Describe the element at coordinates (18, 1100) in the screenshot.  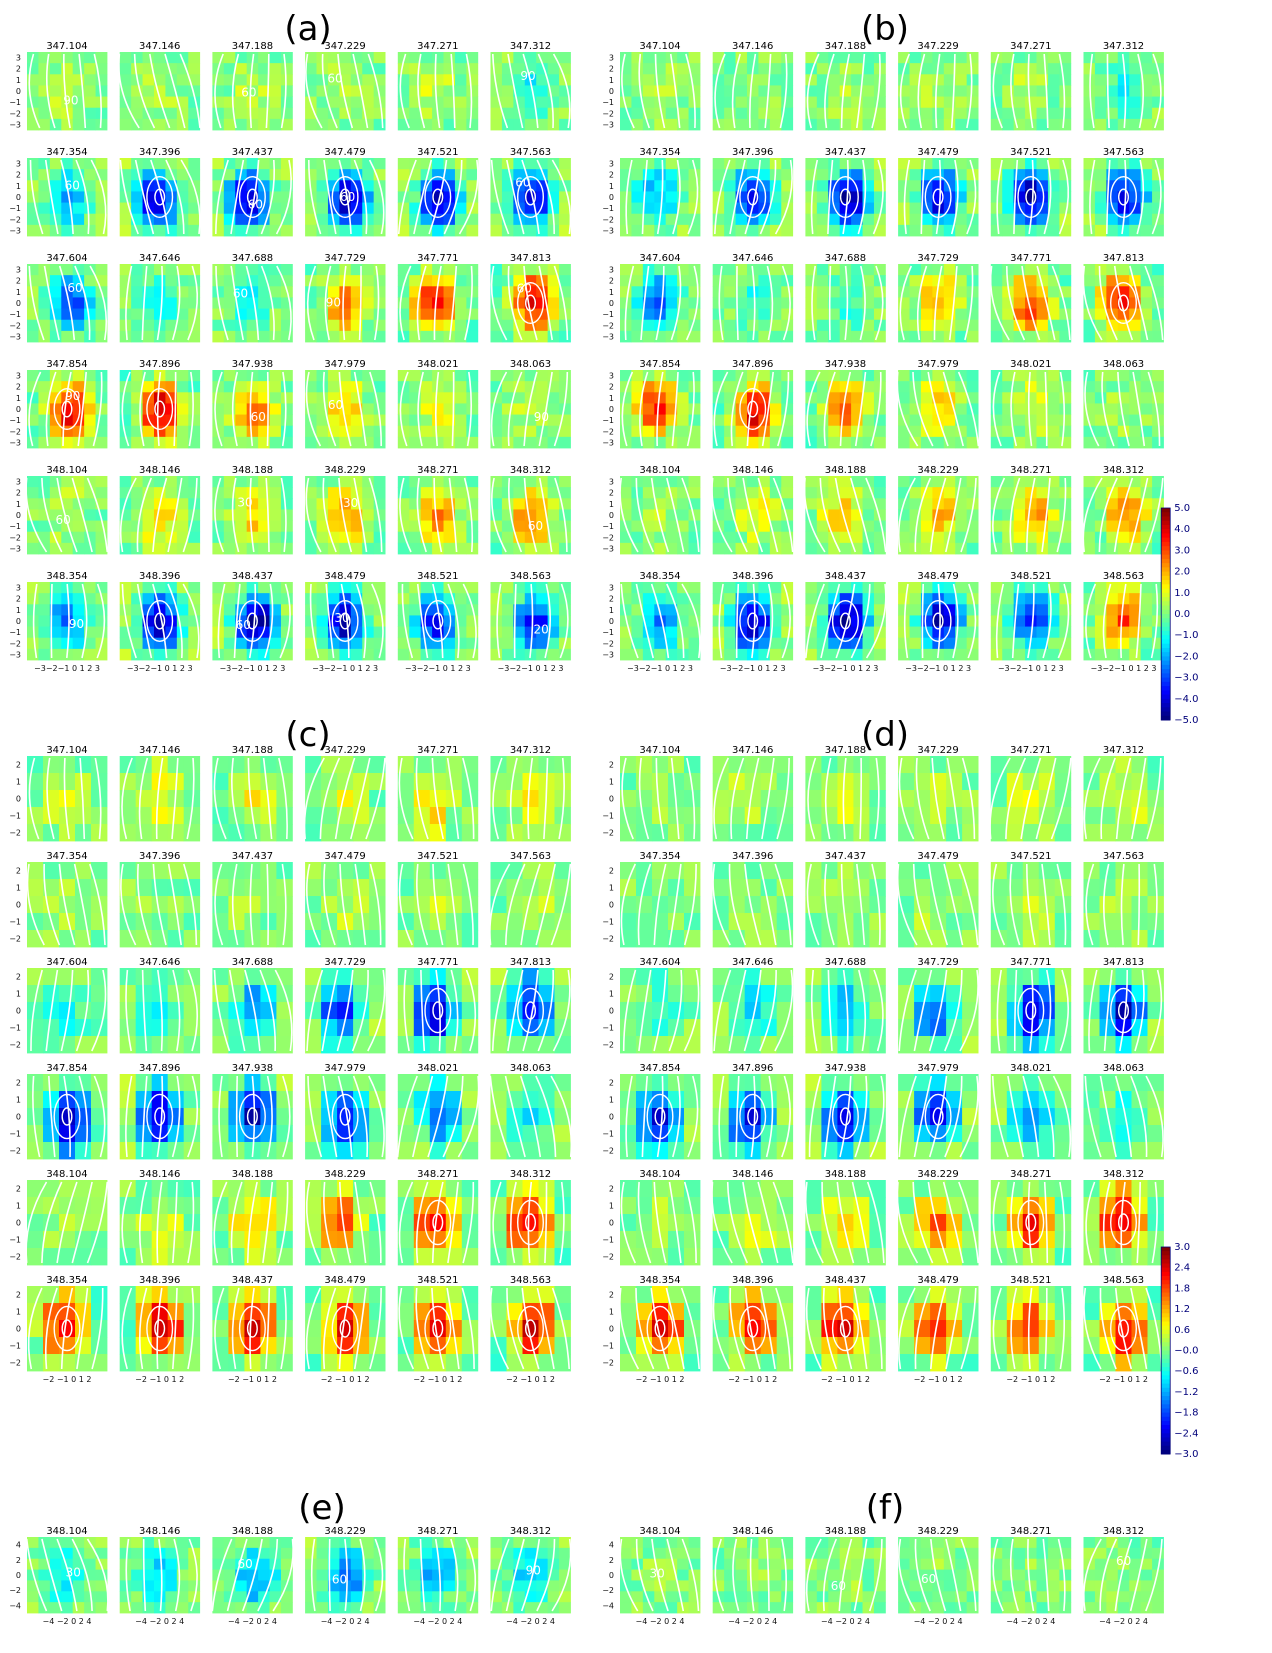
I see `y-tick-label: 1` at that location.